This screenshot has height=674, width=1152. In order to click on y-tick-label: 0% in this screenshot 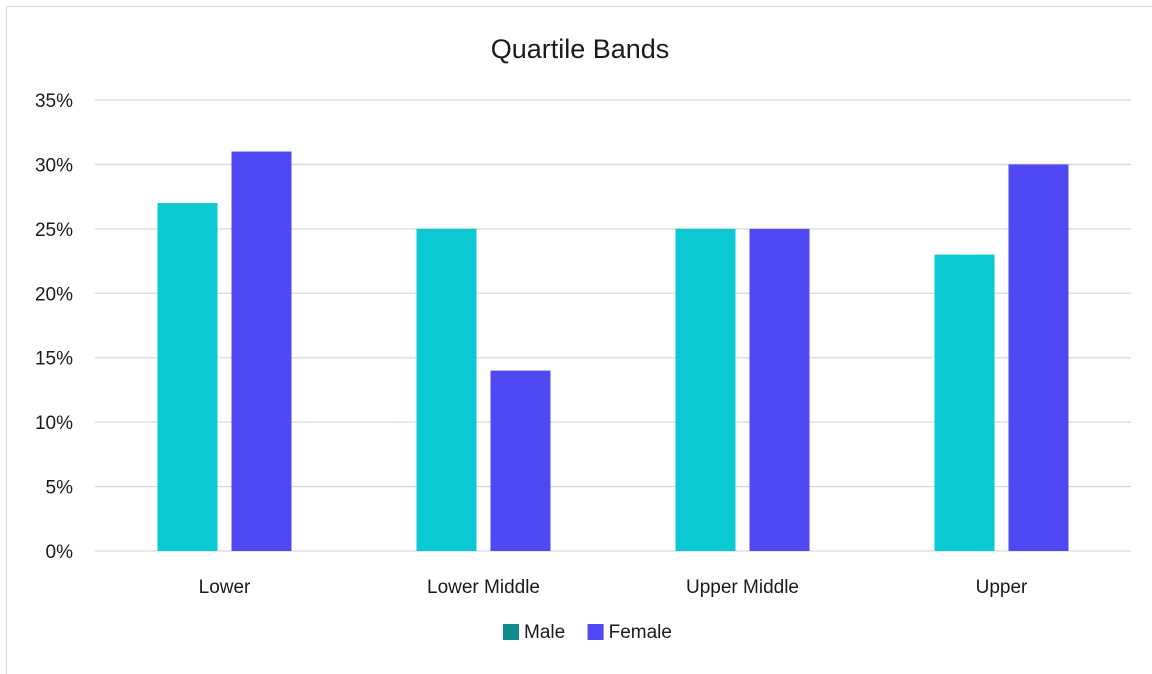, I will do `click(60, 552)`.